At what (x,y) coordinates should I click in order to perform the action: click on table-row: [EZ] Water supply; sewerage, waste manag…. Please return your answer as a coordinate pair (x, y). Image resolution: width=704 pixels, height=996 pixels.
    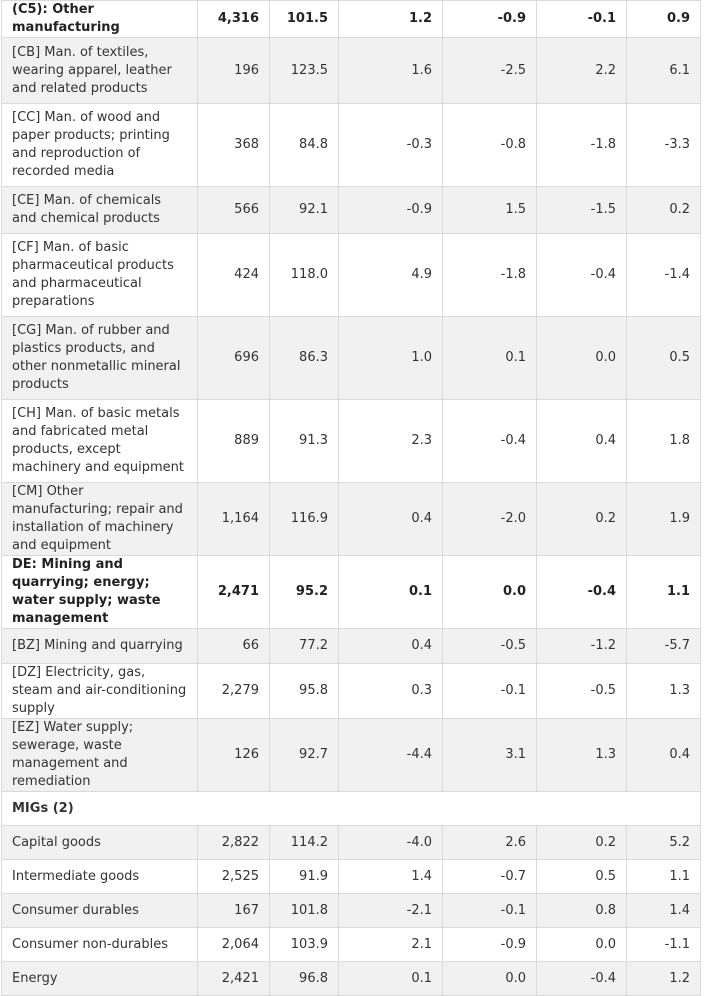
    Looking at the image, I should click on (351, 755).